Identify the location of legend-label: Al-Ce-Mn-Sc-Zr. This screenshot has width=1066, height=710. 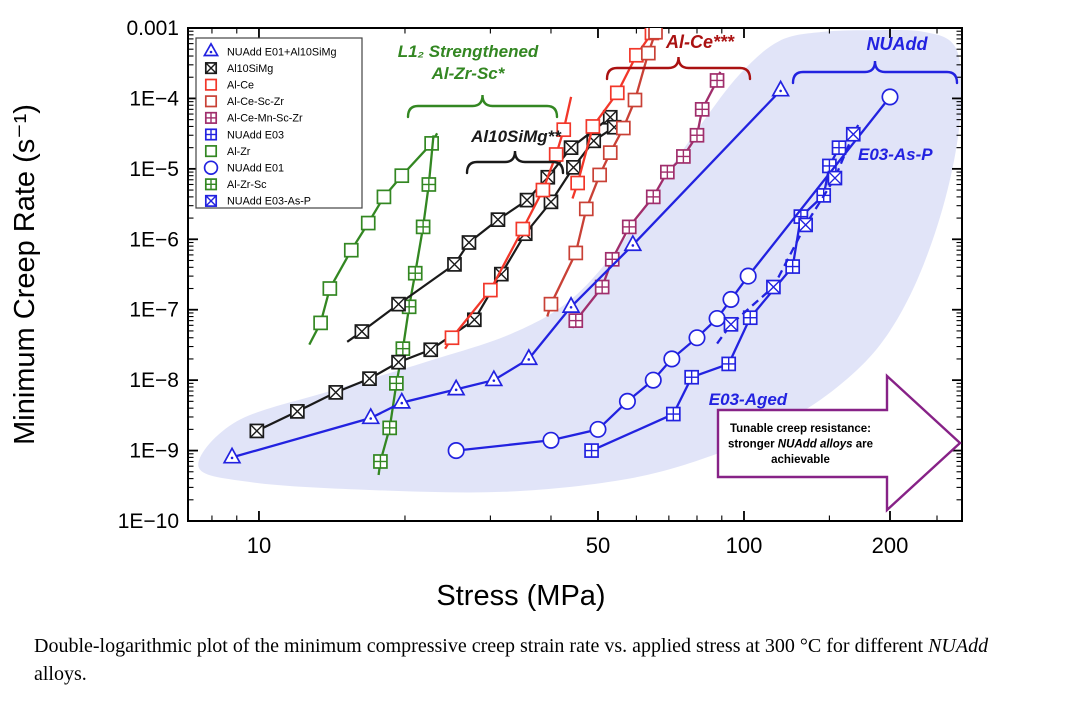
(265, 119).